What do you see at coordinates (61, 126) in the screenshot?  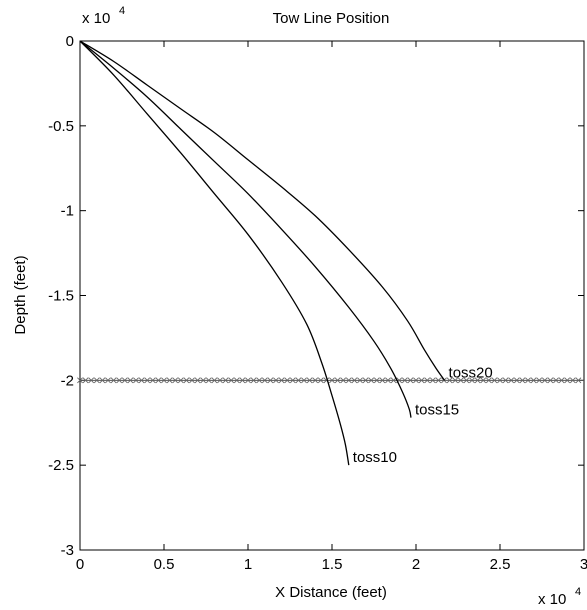 I see `y-tick-label: -0.5` at bounding box center [61, 126].